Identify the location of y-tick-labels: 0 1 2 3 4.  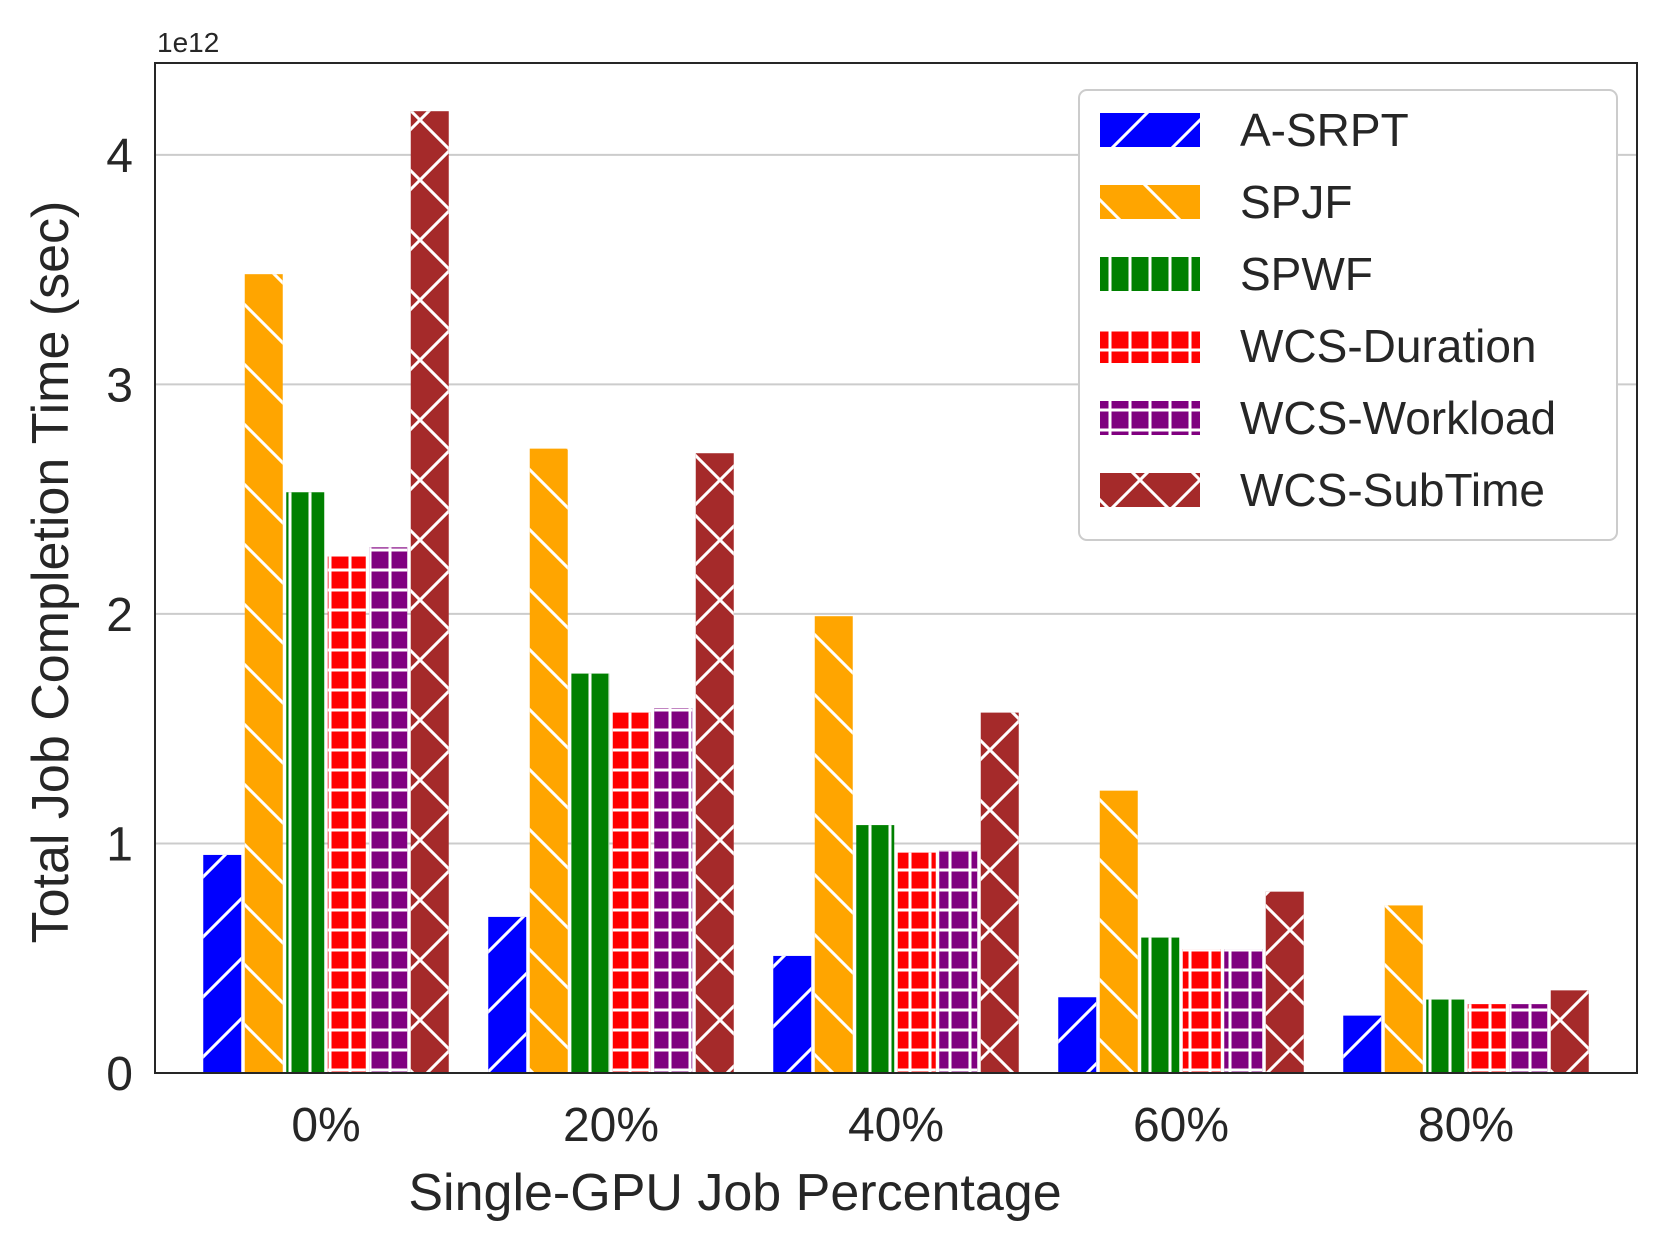
(119, 615).